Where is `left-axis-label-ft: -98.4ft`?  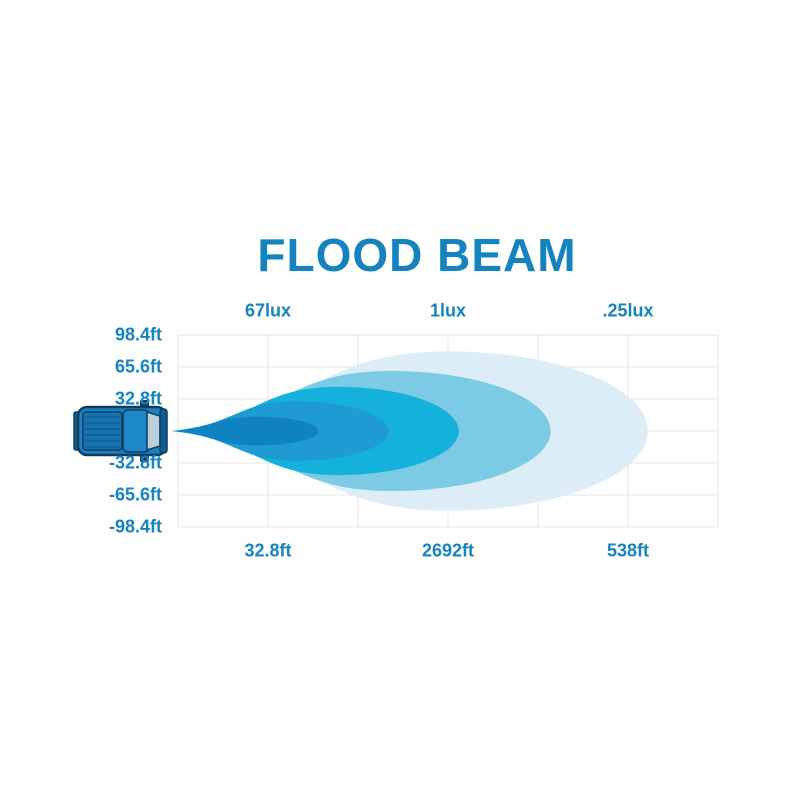
left-axis-label-ft: -98.4ft is located at coordinates (135, 526).